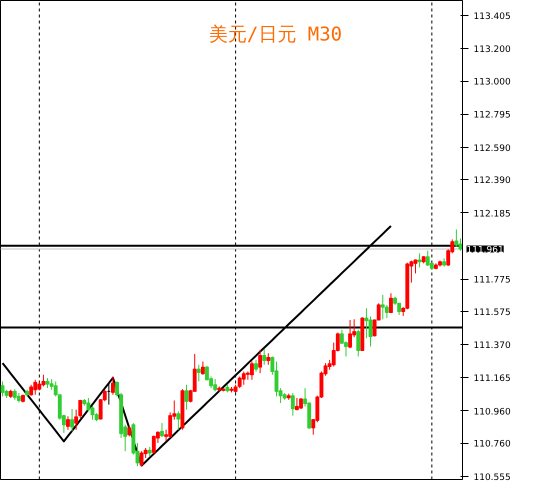 The image size is (550, 482). Describe the element at coordinates (275, 35) in the screenshot. I see `text: 美元/日元 M30` at that location.